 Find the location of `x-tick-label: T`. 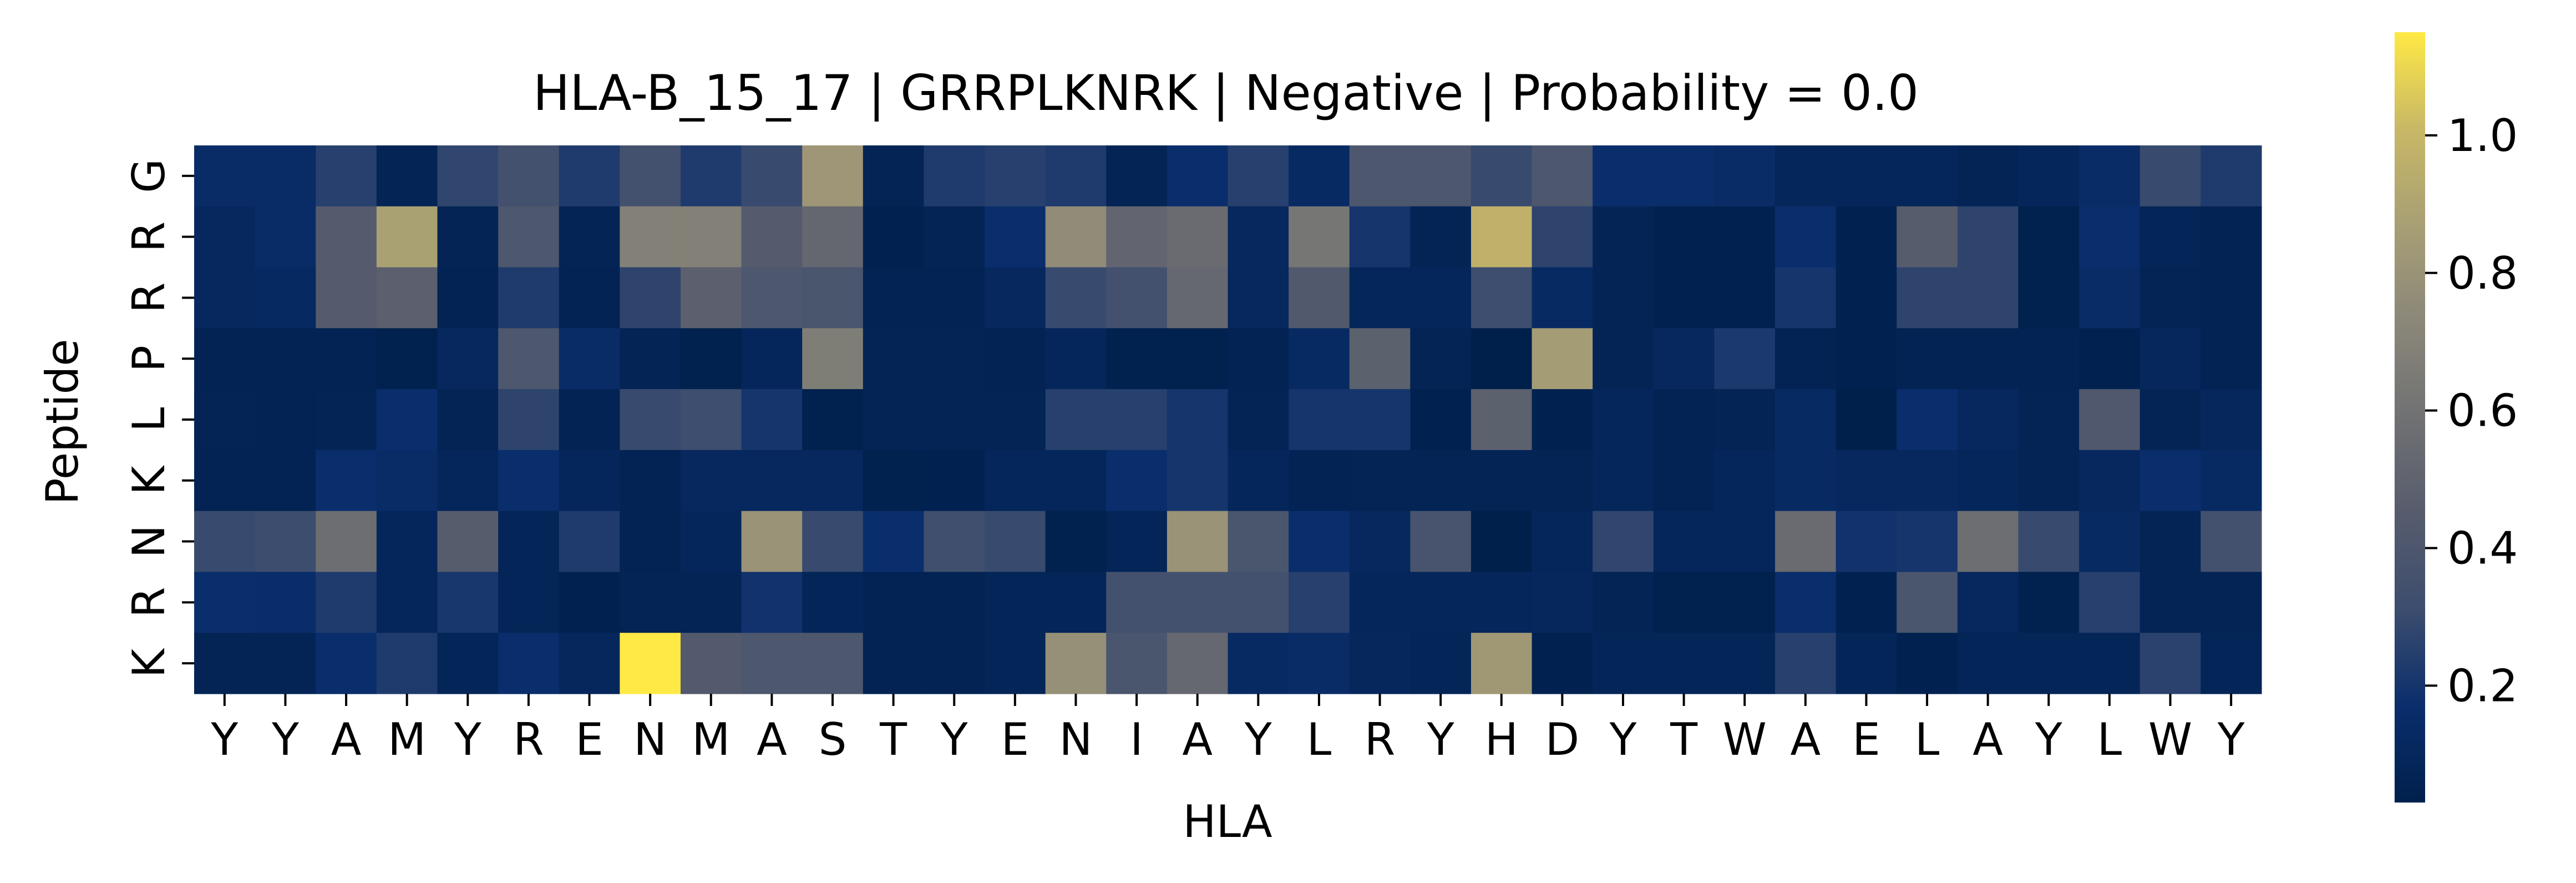

x-tick-label: T is located at coordinates (1684, 739).